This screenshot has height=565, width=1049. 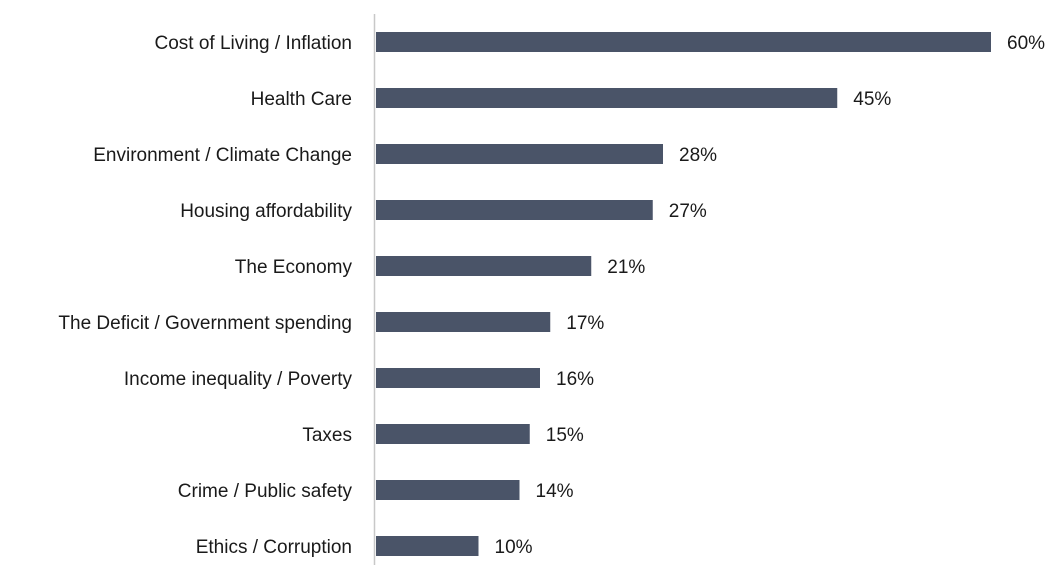 I want to click on category-label: Taxes, so click(x=327, y=435).